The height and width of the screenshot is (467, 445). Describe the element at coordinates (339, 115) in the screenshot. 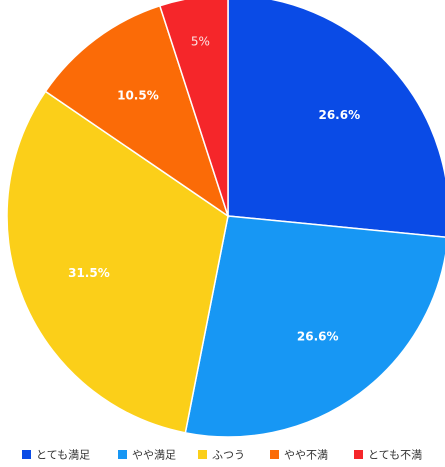

I see `slice-value-label-very-satisfied: 26.6%` at that location.